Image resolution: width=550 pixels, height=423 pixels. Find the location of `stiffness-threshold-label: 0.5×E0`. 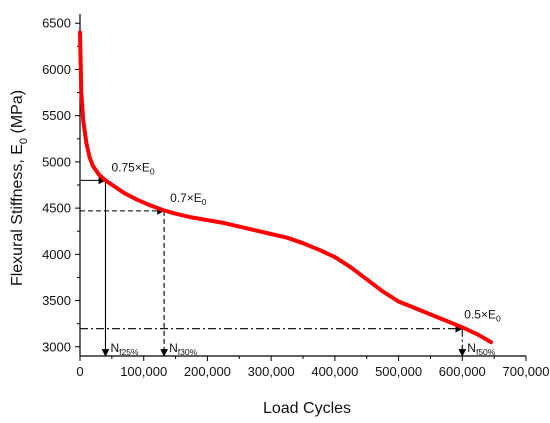

stiffness-threshold-label: 0.5×E0 is located at coordinates (482, 316).